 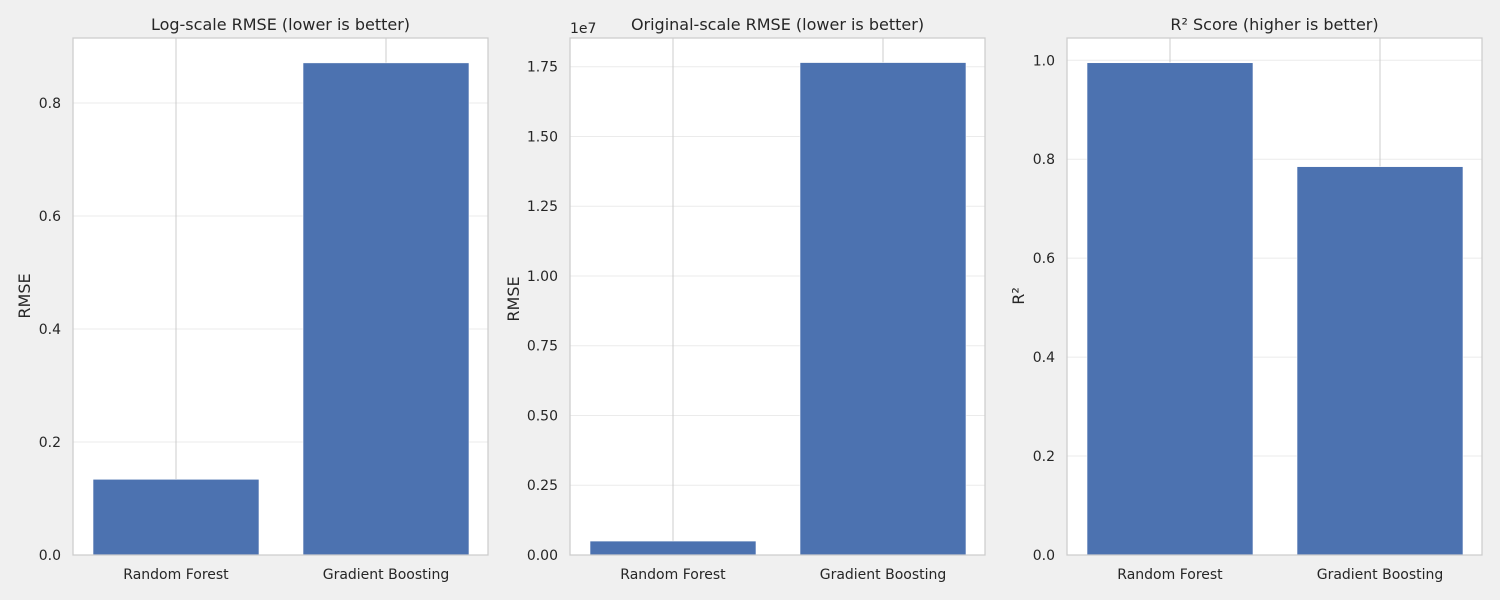 What do you see at coordinates (1044, 308) in the screenshot?
I see `y-tick-labels: 0.0 0.2 0.4 0.6 0.8 1.0` at bounding box center [1044, 308].